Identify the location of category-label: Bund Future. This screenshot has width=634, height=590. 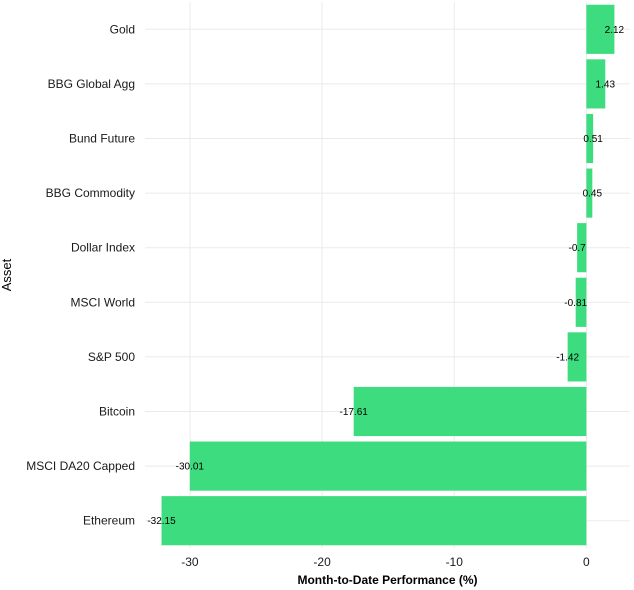
(102, 139).